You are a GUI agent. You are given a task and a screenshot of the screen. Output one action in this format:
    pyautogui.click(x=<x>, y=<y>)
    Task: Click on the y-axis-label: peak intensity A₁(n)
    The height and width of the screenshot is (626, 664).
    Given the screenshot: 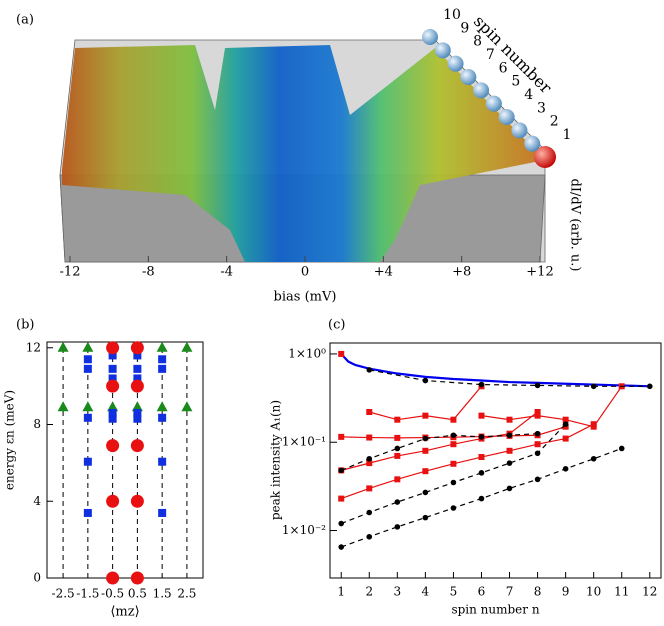 What is the action you would take?
    pyautogui.click(x=276, y=460)
    